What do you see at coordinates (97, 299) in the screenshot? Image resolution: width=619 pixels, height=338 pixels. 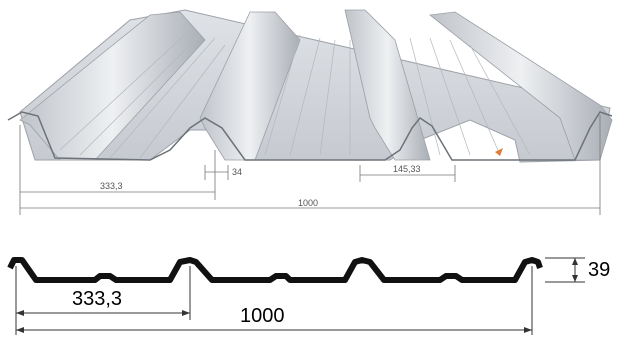 I see `profile-pitch-label: 333,3` at bounding box center [97, 299].